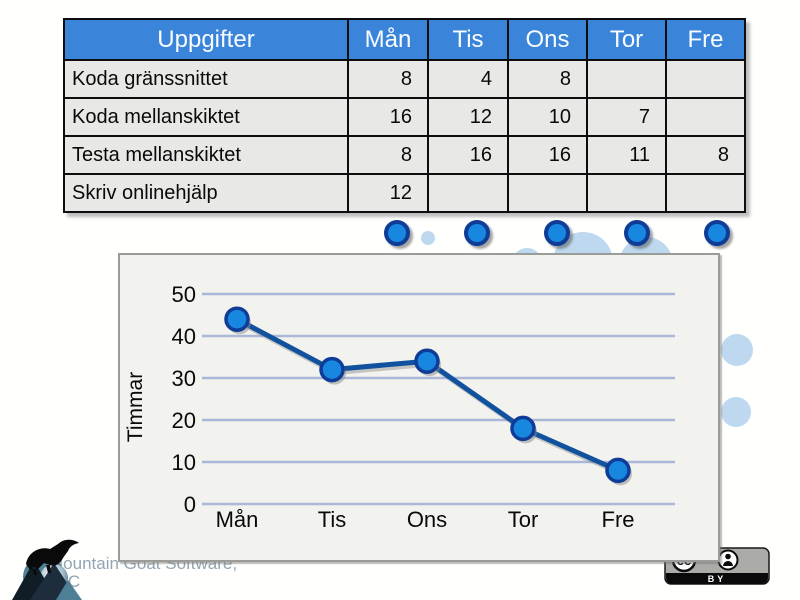 The image size is (800, 600). Describe the element at coordinates (626, 117) in the screenshot. I see `hours-cell: 7` at that location.